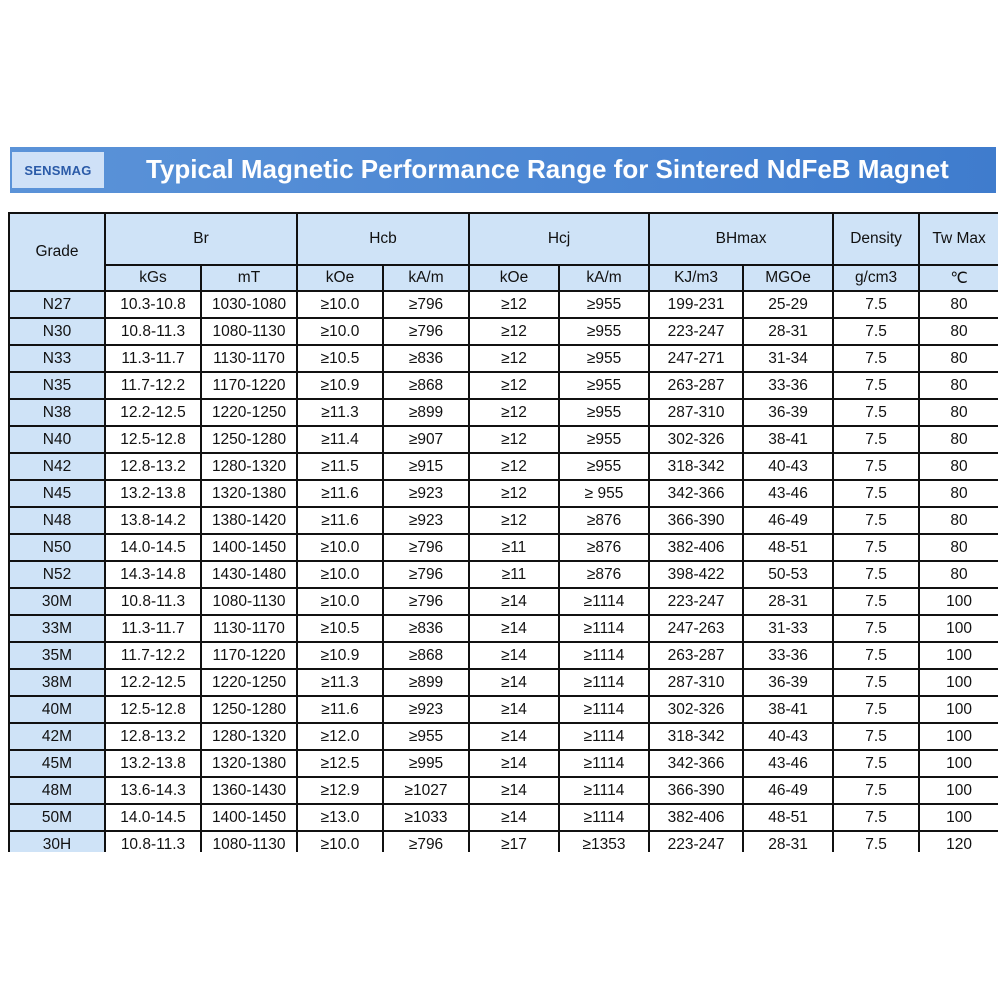 This screenshot has height=1000, width=1000. What do you see at coordinates (696, 709) in the screenshot?
I see `table-cell: 302-326` at bounding box center [696, 709].